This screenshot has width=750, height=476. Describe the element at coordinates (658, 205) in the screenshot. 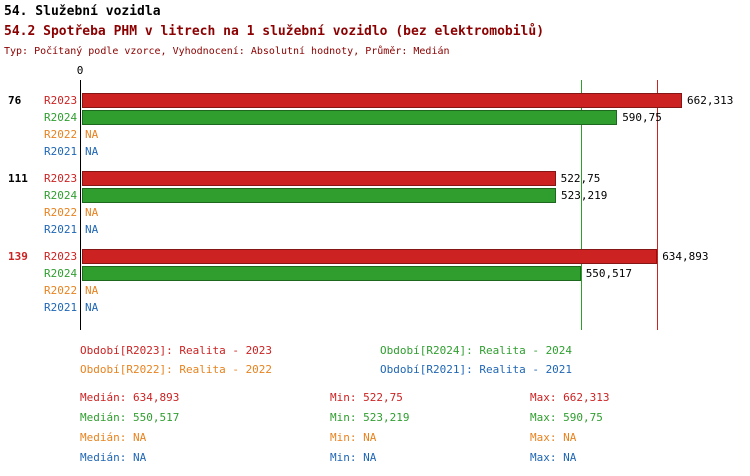

I see `median-line-r2023` at that location.